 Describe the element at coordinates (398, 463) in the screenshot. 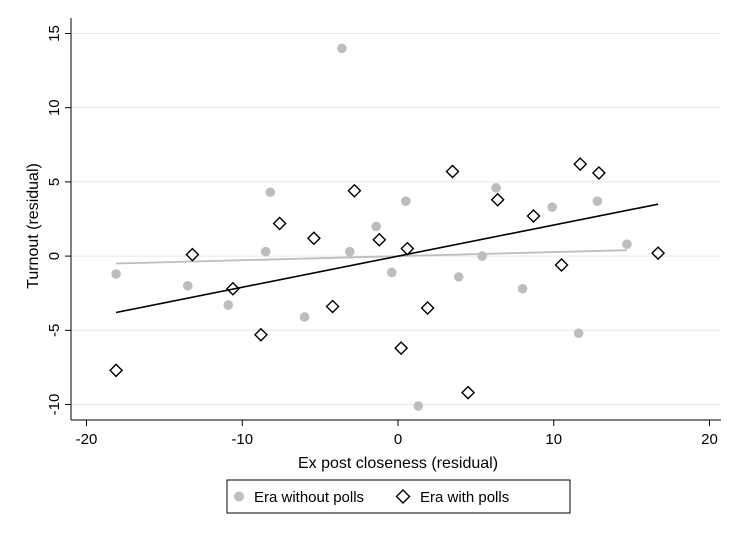

I see `x-axis-title: Ex post closeness (residual)` at that location.